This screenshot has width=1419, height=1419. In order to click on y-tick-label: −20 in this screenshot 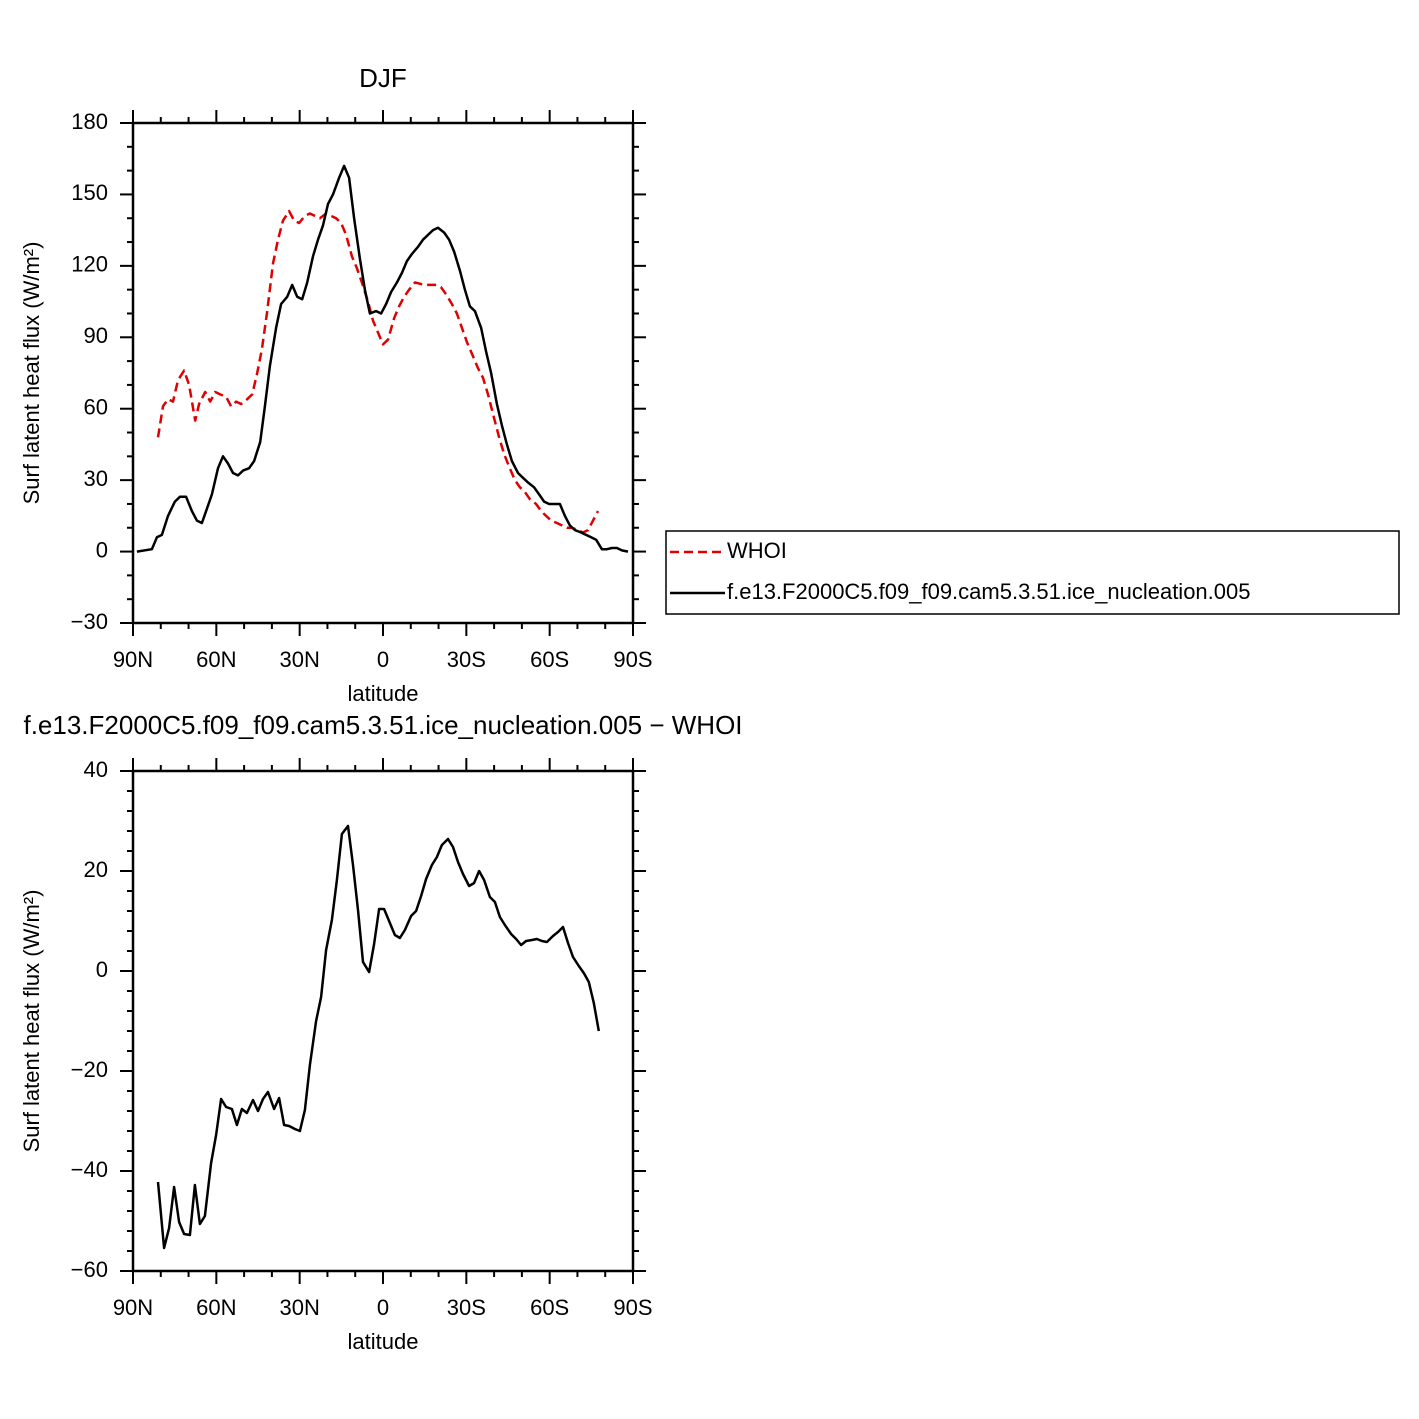, I will do `click(89, 1069)`.